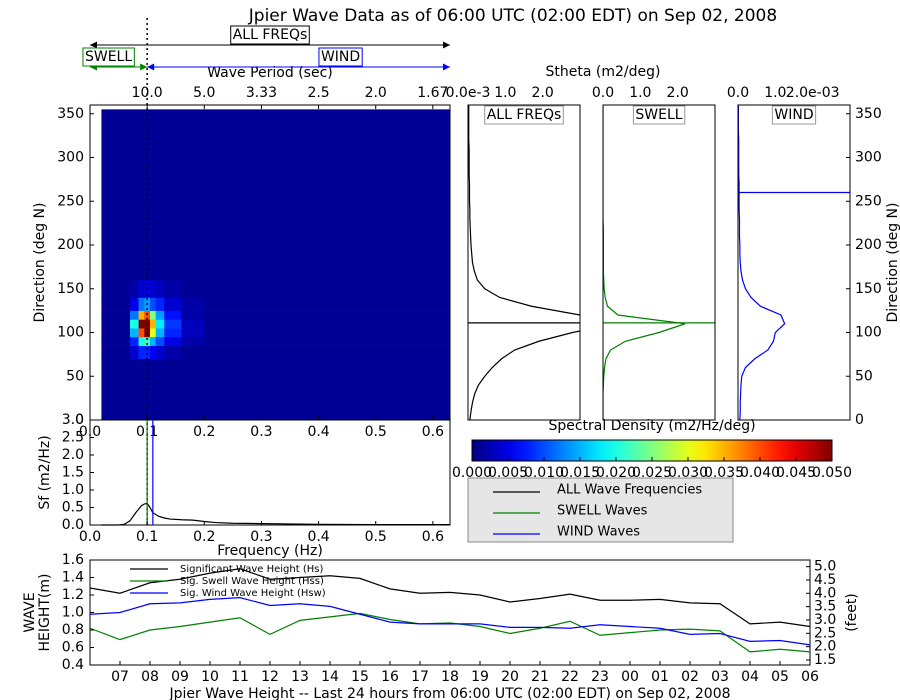 The height and width of the screenshot is (700, 900). What do you see at coordinates (70, 289) in the screenshot?
I see `y-tick-label: 150` at bounding box center [70, 289].